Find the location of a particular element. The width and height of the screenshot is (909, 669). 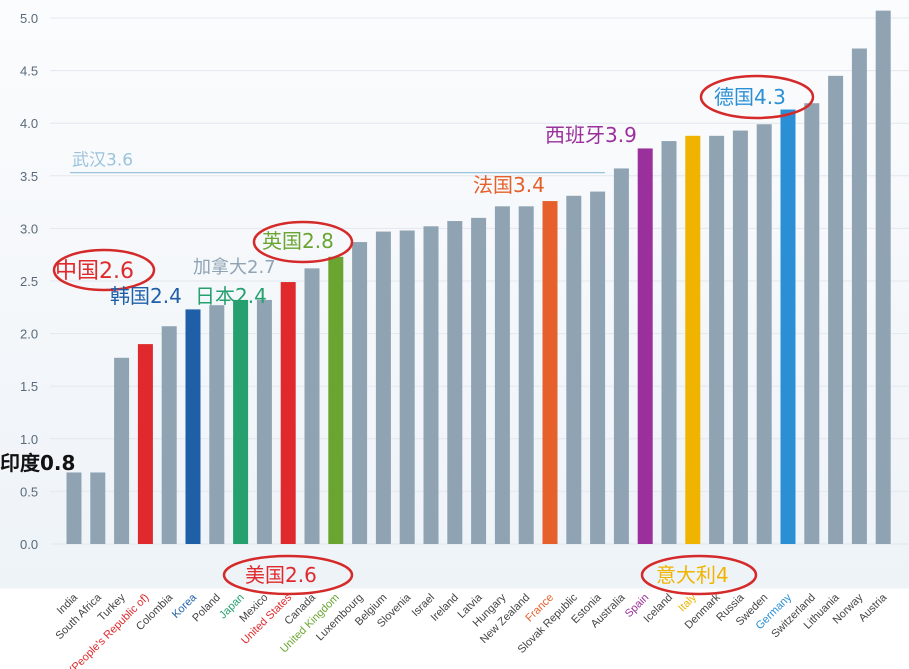

y-tick-label: 4.5 is located at coordinates (29, 71).